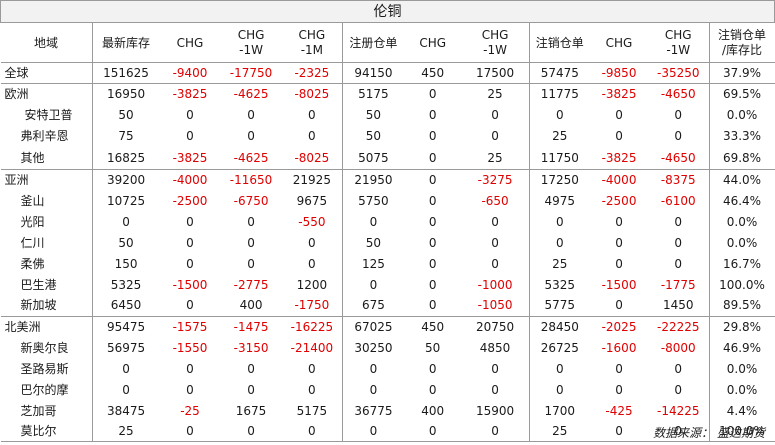  Describe the element at coordinates (742, 34) in the screenshot. I see `col-header-cancel-ratio-line1: 注销仓单` at that location.